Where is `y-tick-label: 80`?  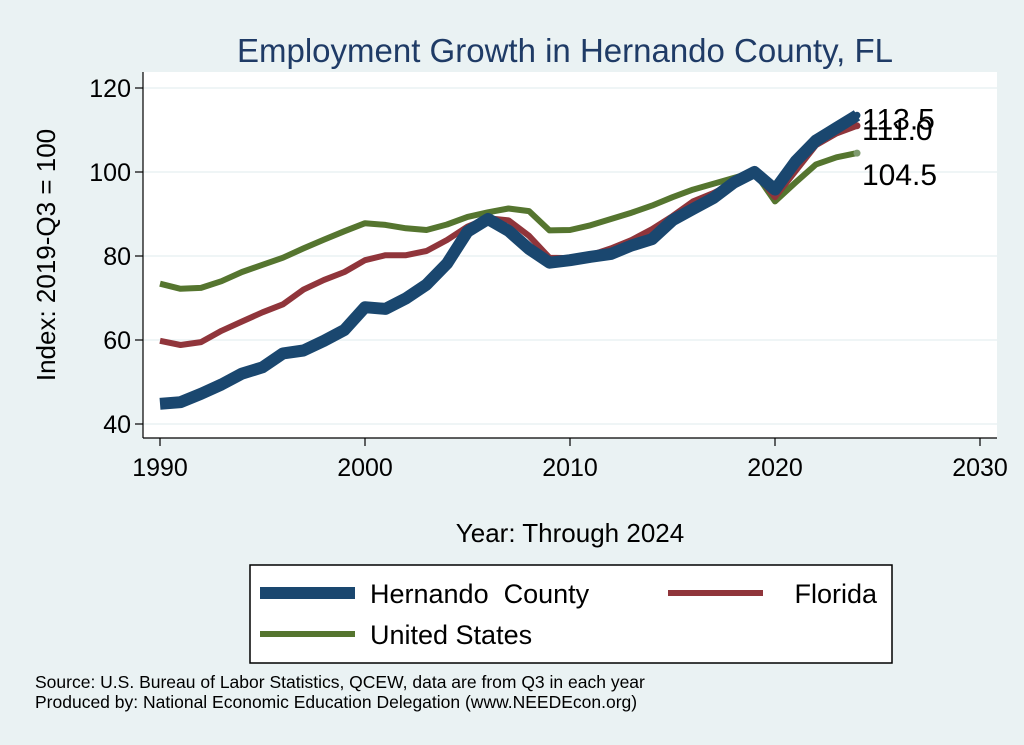
y-tick-label: 80 is located at coordinates (117, 257).